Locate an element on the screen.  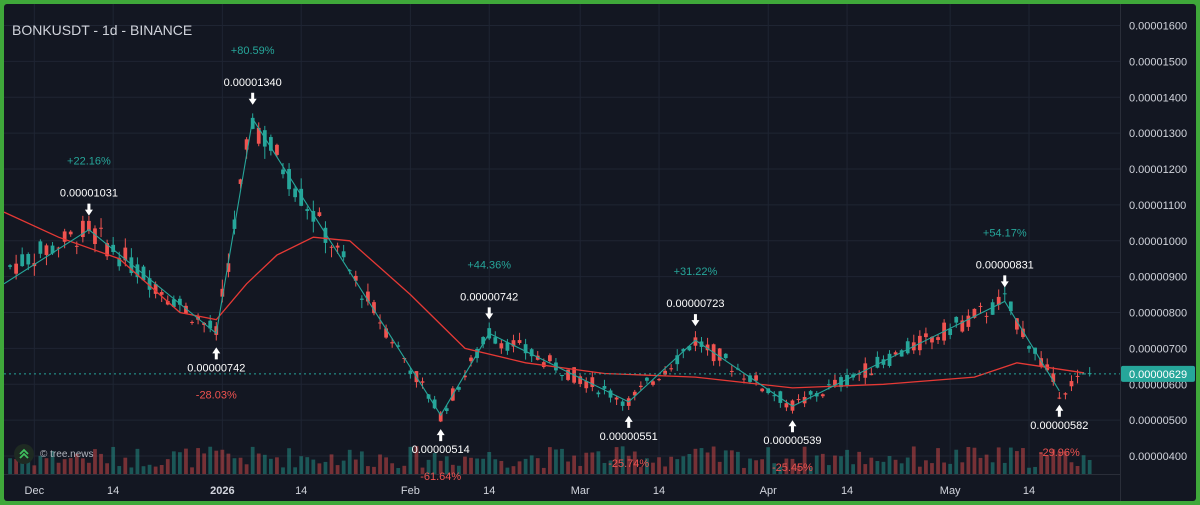
x-tick-label: Mar is located at coordinates (580, 491).